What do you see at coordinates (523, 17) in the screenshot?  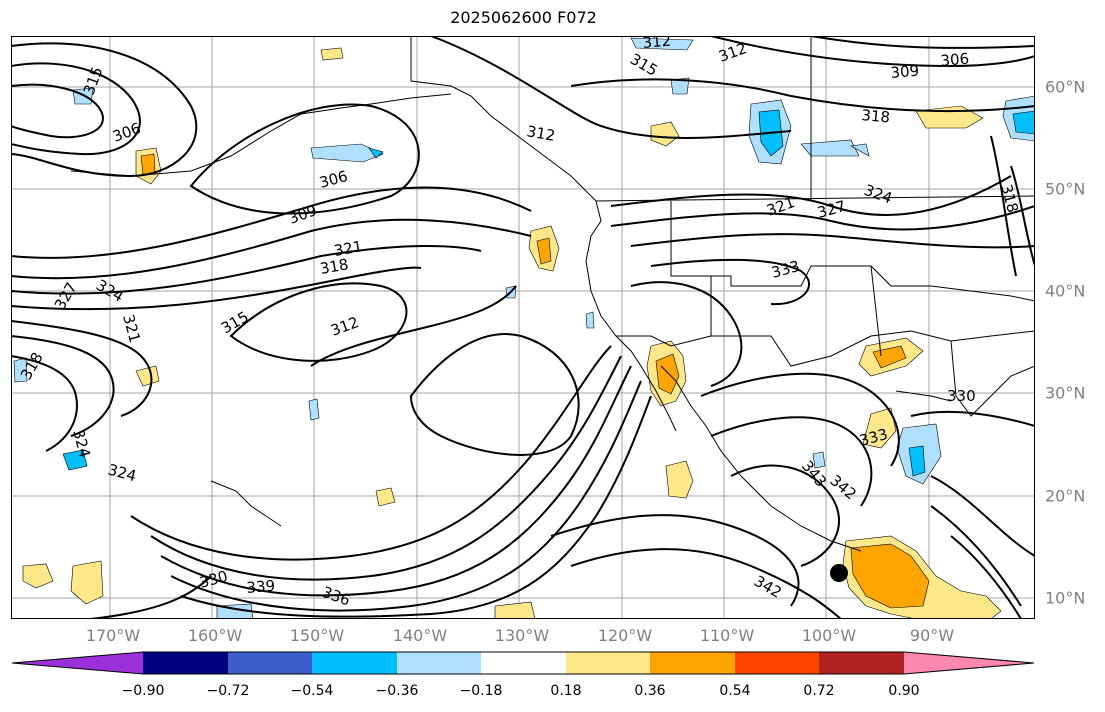 I see `map-title: 2025062600 F072` at bounding box center [523, 17].